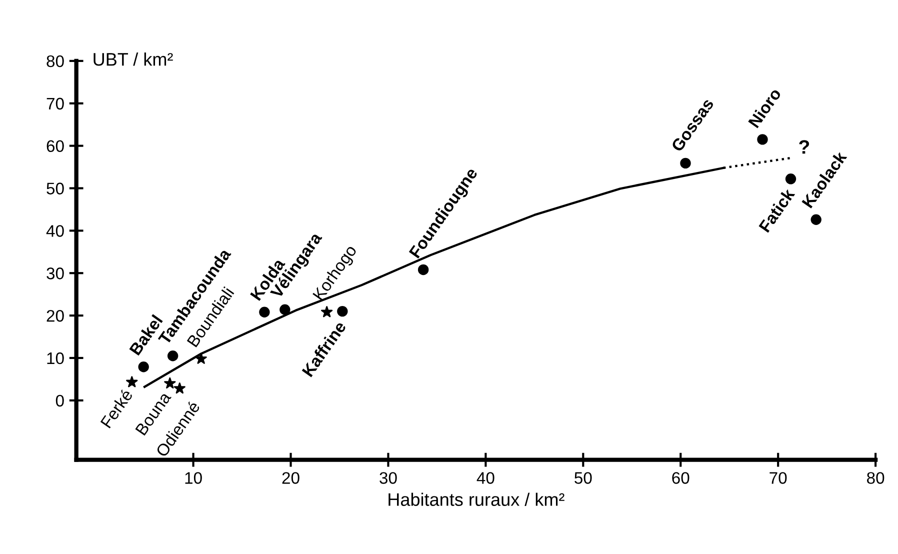  What do you see at coordinates (55, 231) in the screenshot?
I see `y-tick-label: 40` at bounding box center [55, 231].